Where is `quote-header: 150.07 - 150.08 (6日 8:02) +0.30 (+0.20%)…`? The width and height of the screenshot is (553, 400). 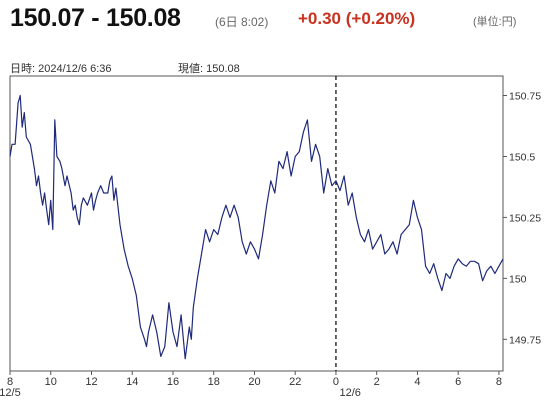 quote-header: 150.07 - 150.08 (6日 8:02) +0.30 (+0.20%)… is located at coordinates (280, 19).